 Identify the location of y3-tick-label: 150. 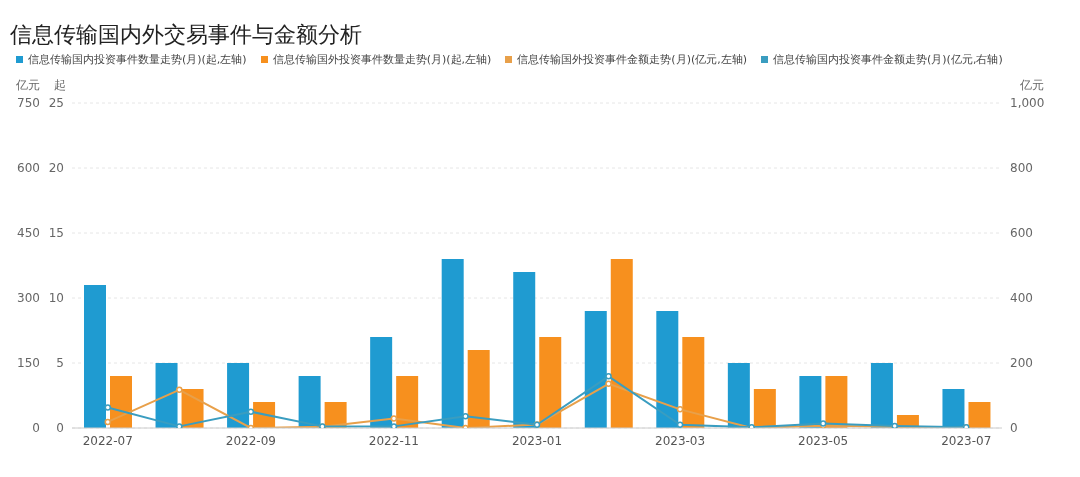
(28, 363).